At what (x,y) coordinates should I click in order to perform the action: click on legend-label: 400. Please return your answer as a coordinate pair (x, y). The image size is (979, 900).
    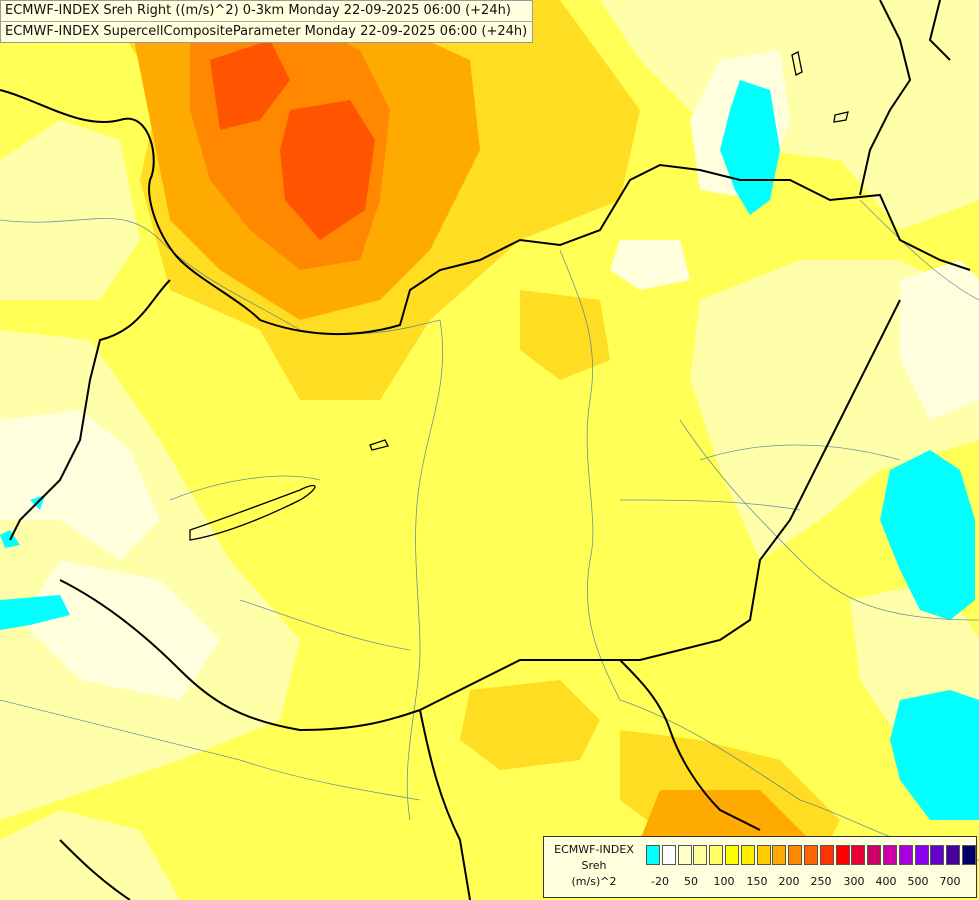
    Looking at the image, I should click on (886, 881).